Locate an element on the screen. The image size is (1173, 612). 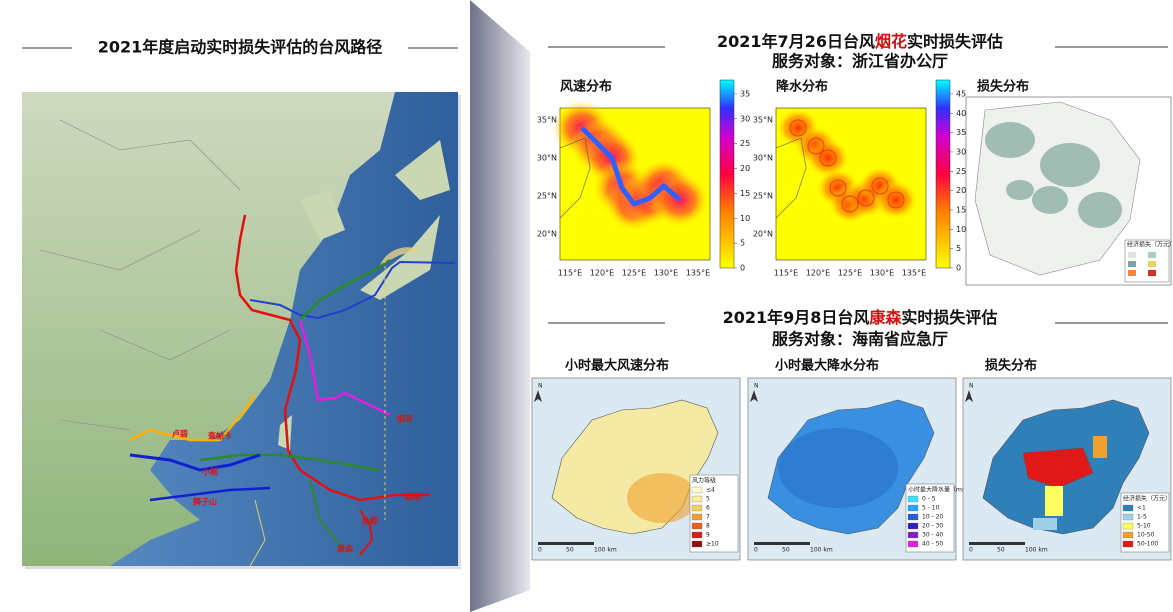
loss-low is located at coordinates (1045, 524).